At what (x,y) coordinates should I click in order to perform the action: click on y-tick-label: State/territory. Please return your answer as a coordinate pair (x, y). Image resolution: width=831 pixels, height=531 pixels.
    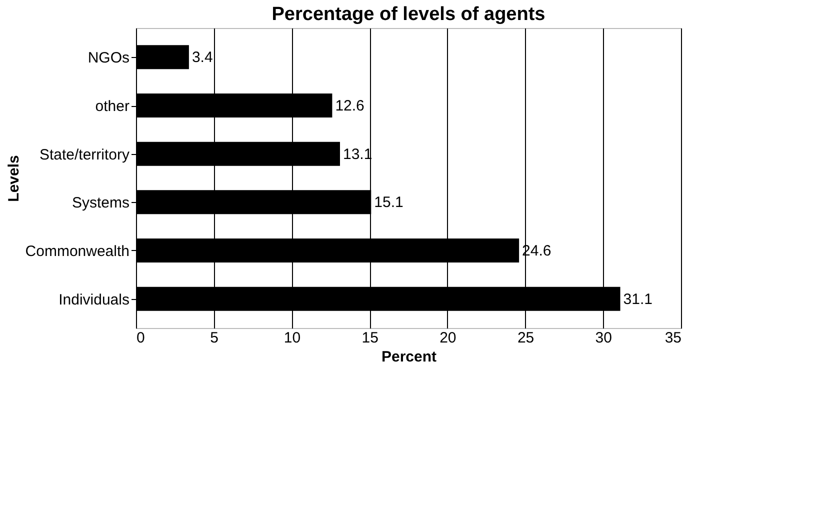
    Looking at the image, I should click on (84, 155).